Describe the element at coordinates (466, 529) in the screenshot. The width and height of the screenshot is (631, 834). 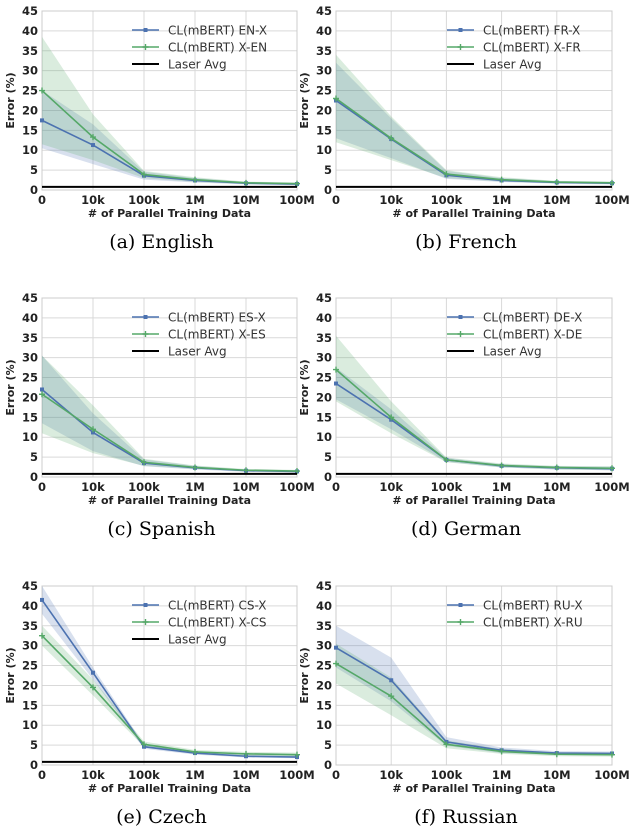
I see `panel-caption: (d) German` at that location.